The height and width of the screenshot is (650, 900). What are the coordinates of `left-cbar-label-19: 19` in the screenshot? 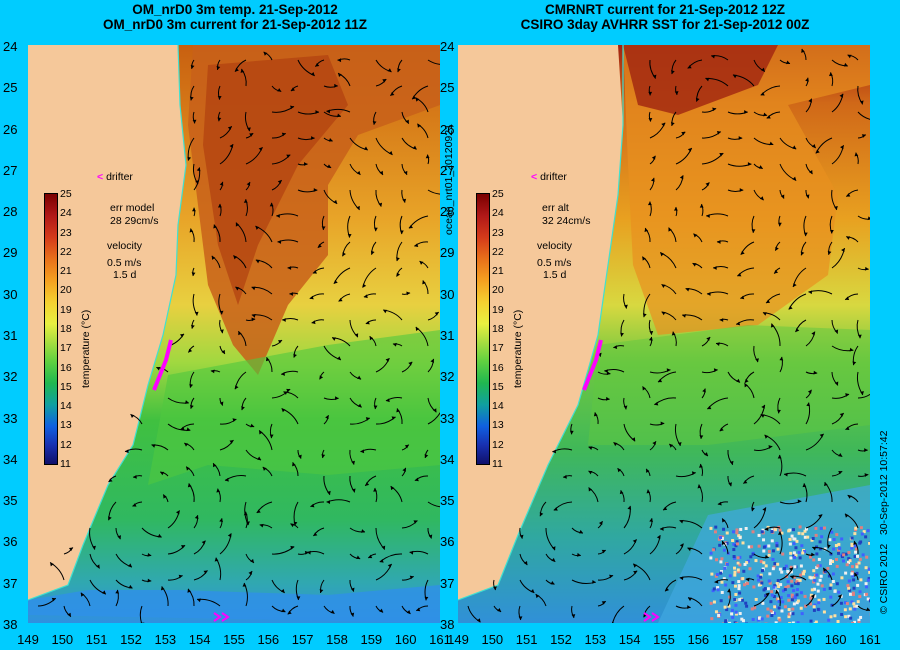 It's located at (66, 309).